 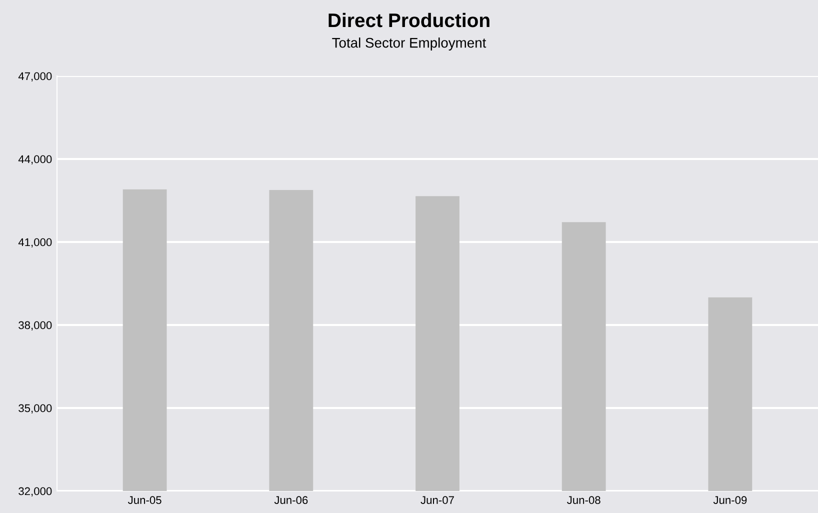 What do you see at coordinates (291, 500) in the screenshot?
I see `x-tick-label: Jun-06` at bounding box center [291, 500].